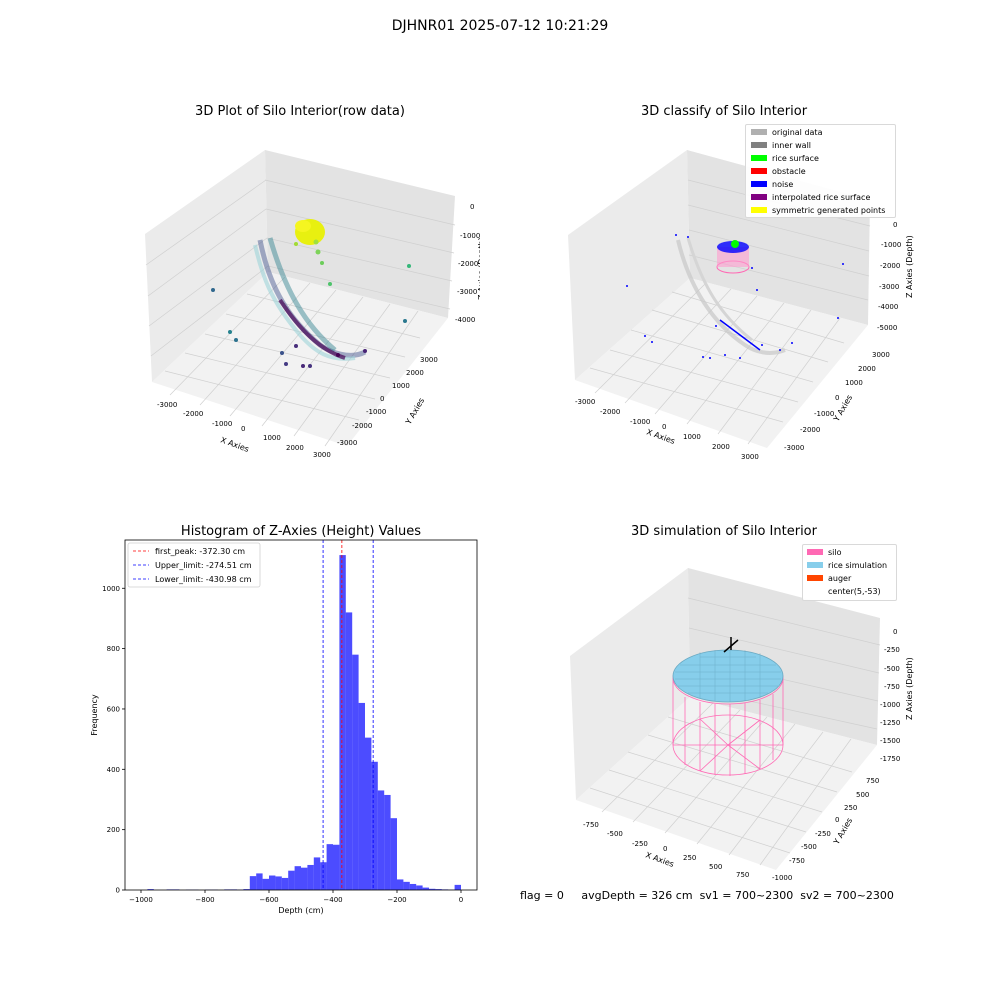 This screenshot has width=1000, height=1000. What do you see at coordinates (829, 210) in the screenshot?
I see `legend-label: symmetric generated points` at bounding box center [829, 210].